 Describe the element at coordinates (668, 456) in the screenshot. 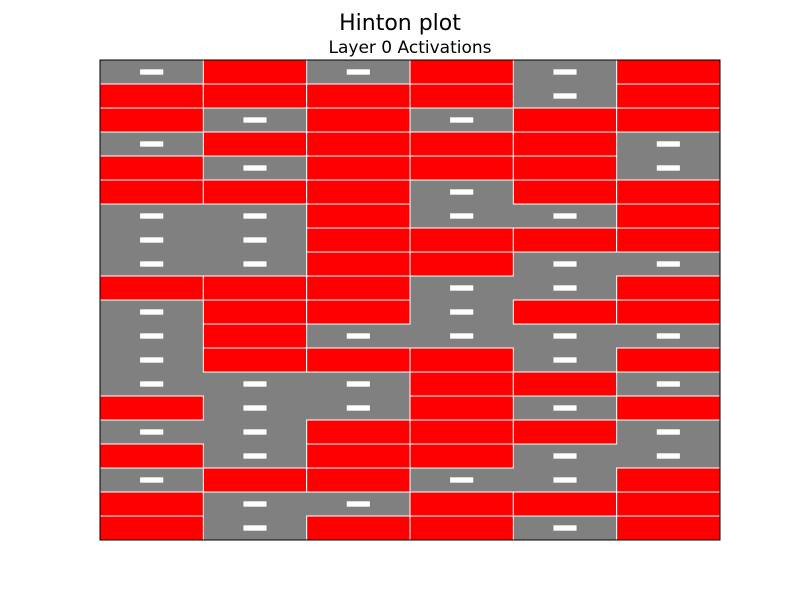

I see `hinton-cell-r16-c5` at that location.